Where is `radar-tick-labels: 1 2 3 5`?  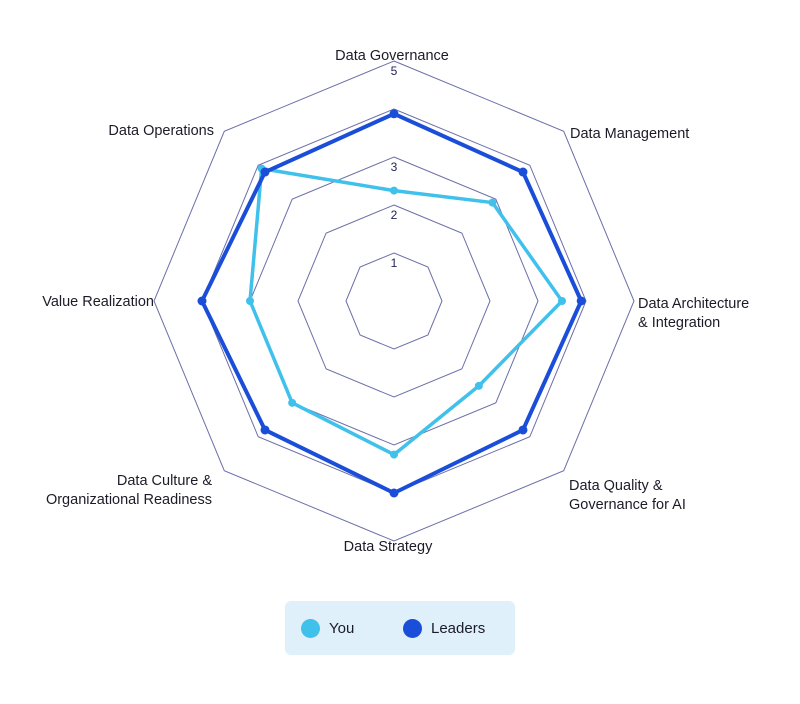 radar-tick-labels: 1 2 3 5 is located at coordinates (394, 167).